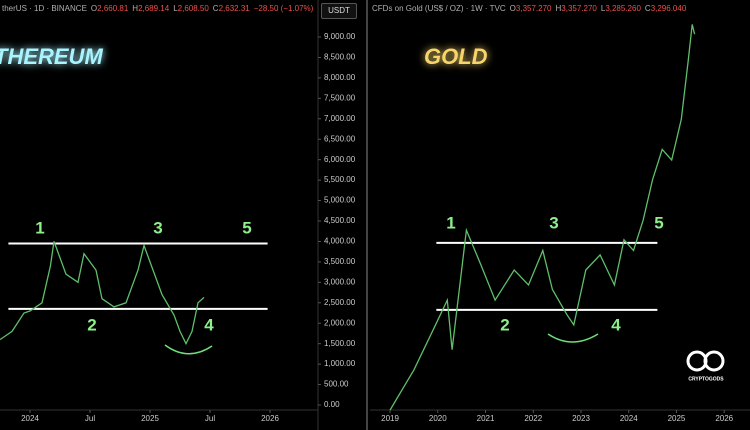  I want to click on y-tick-label: 500.00, so click(336, 384).